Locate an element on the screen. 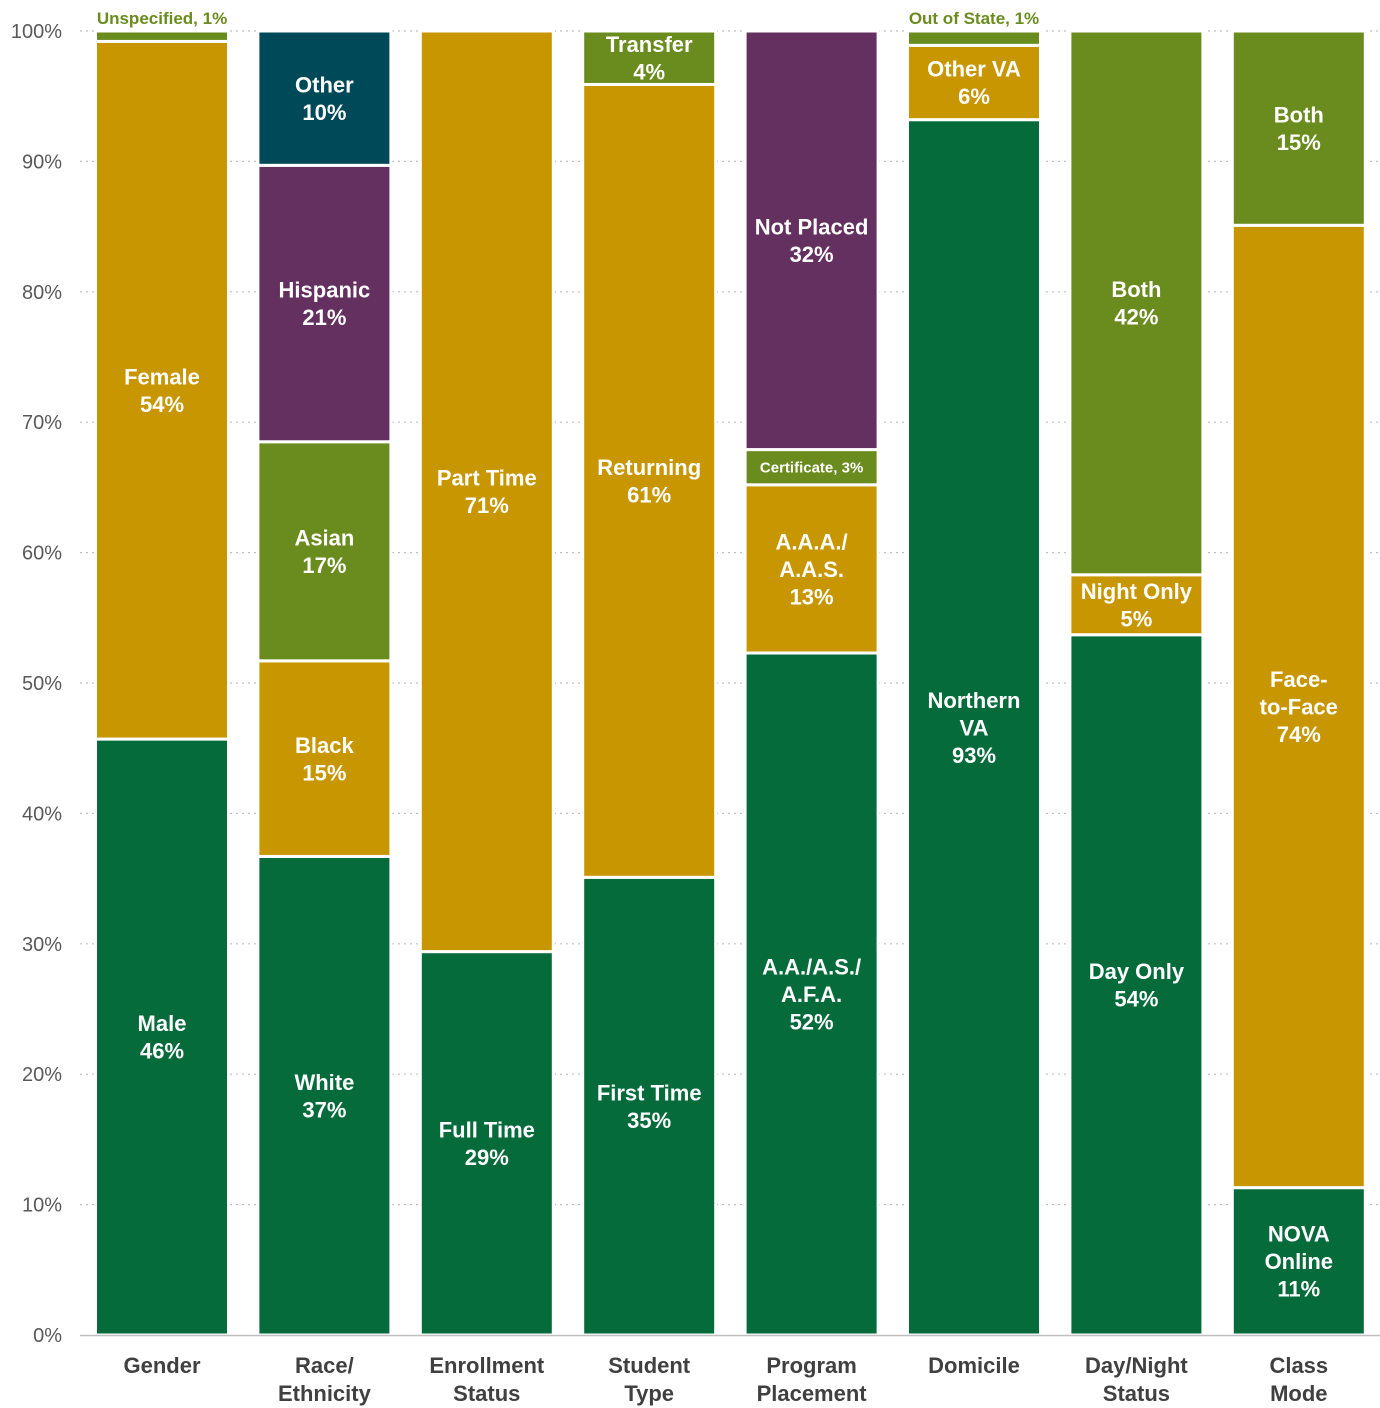 This screenshot has height=1408, width=1380. bar-segment-a-a-a is located at coordinates (811, 569).